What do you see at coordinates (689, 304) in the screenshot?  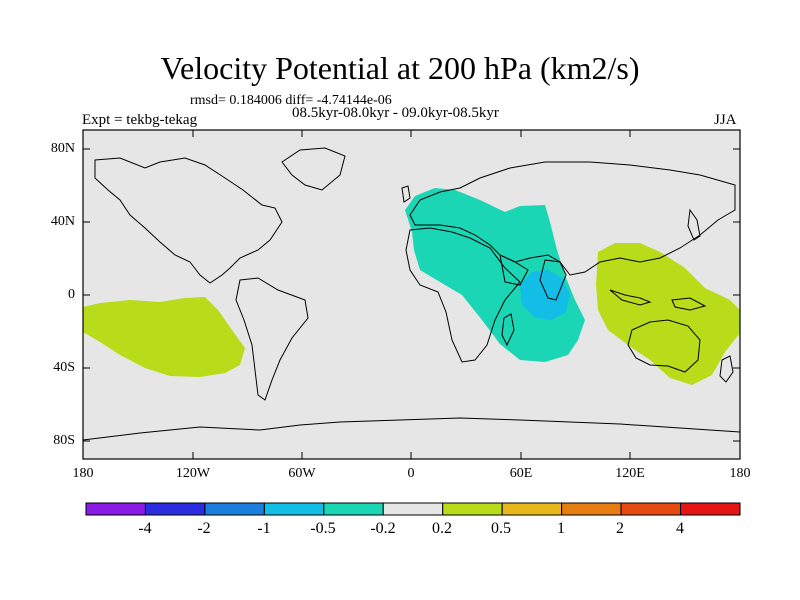 I see `new-guinea-coast` at bounding box center [689, 304].